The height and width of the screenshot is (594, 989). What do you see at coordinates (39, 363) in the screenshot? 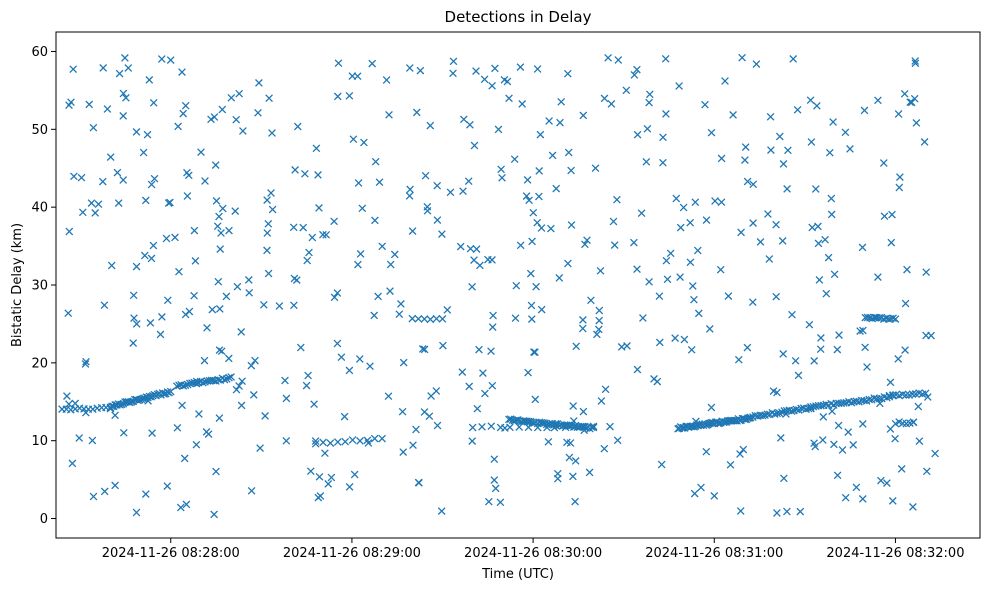
I see `y-tick-label: 20` at bounding box center [39, 363].